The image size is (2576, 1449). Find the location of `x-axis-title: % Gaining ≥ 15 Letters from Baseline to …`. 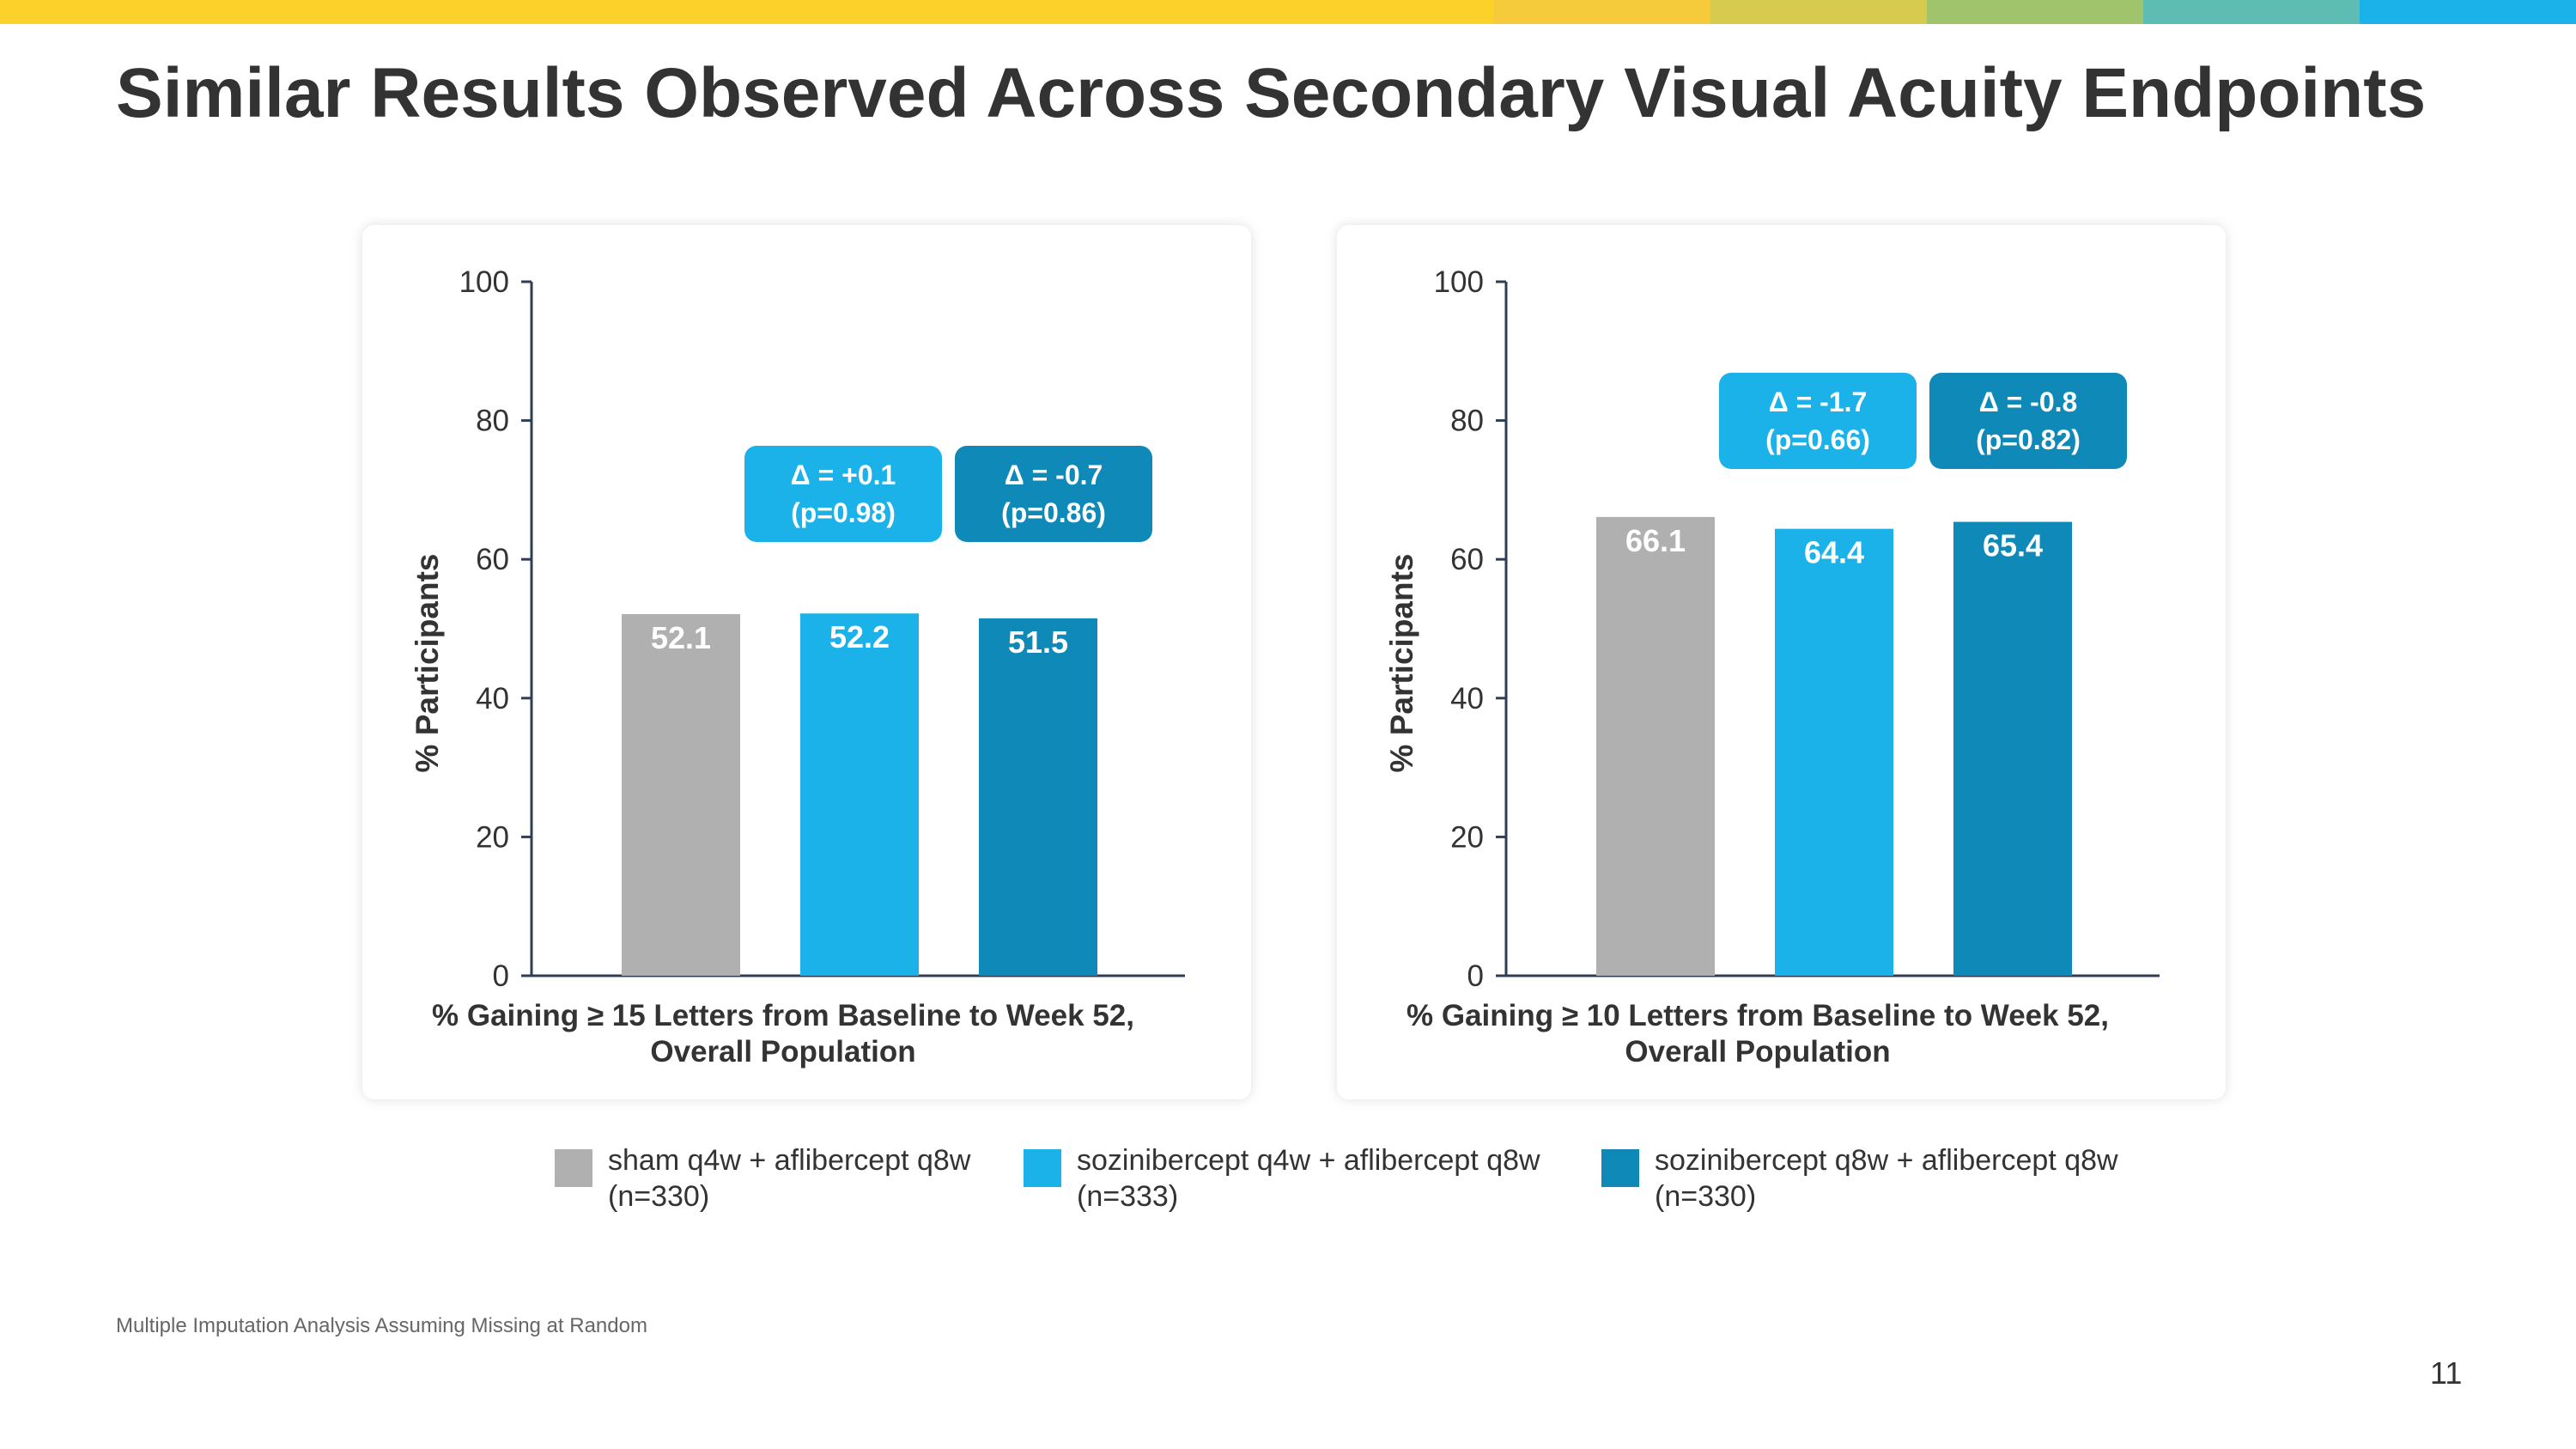

x-axis-title: % Gaining ≥ 15 Letters from Baseline to … is located at coordinates (783, 1034).